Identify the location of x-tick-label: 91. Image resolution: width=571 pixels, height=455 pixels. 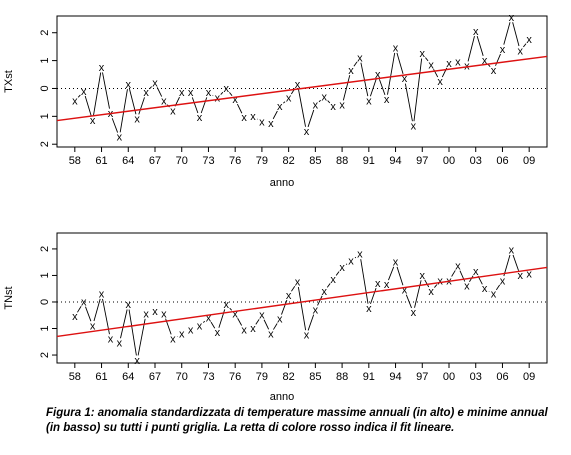
(369, 161).